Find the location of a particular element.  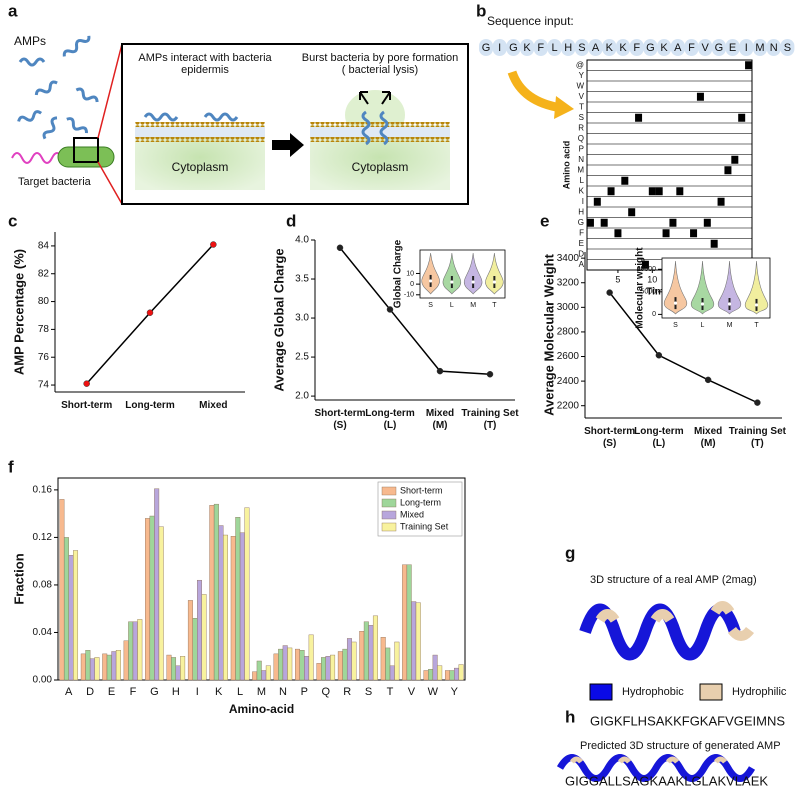

y-tick-label: -10 is located at coordinates (409, 295).